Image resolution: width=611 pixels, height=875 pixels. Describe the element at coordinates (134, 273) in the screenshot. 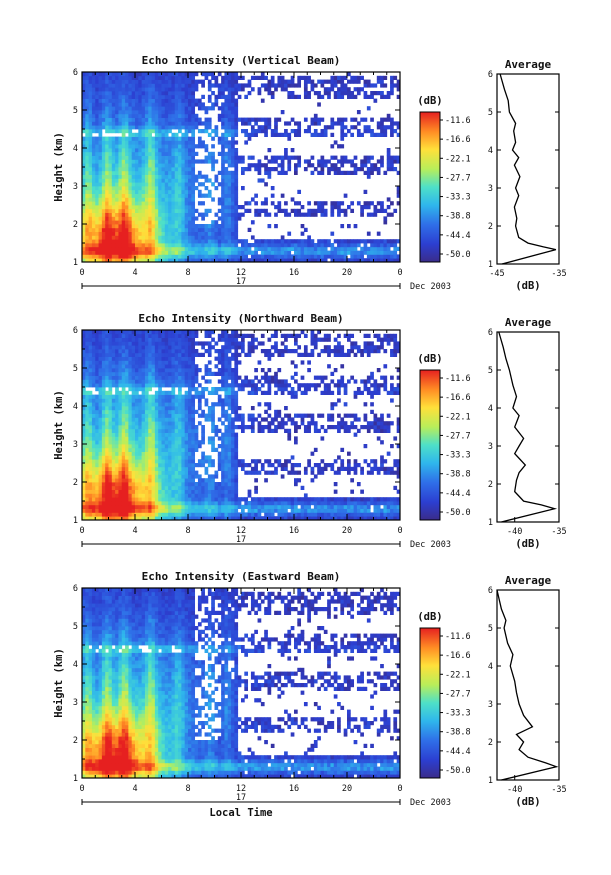

I see `x-tick-label: 4` at that location.